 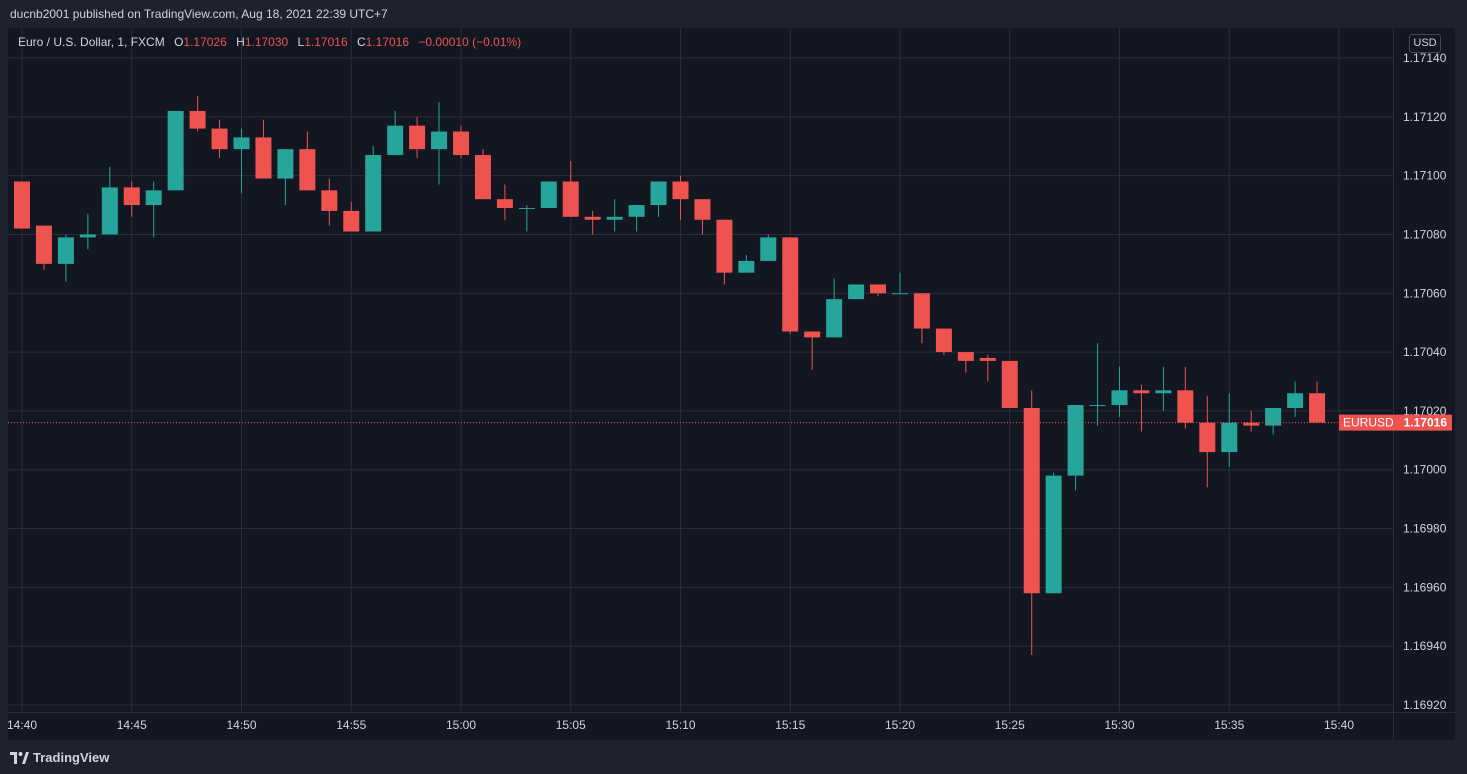 I want to click on x-tick-label: 14:40, so click(x=22, y=725).